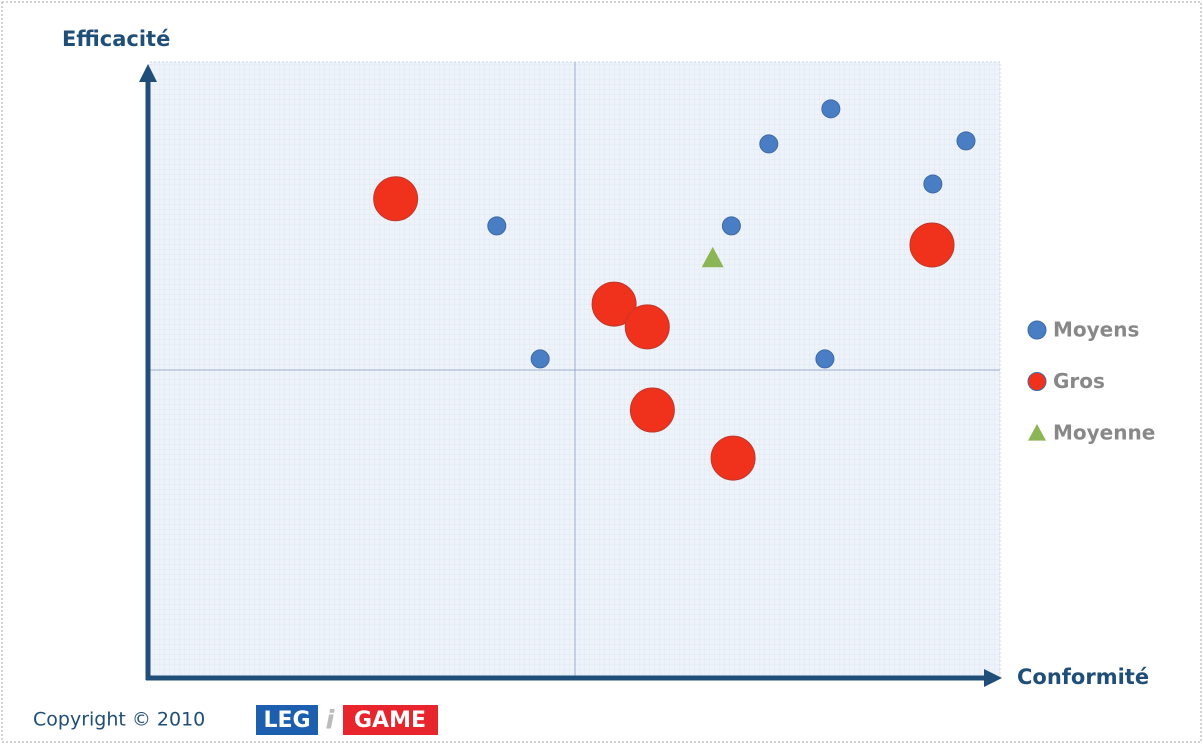  I want to click on legend-label: Moyenne, so click(1104, 433).